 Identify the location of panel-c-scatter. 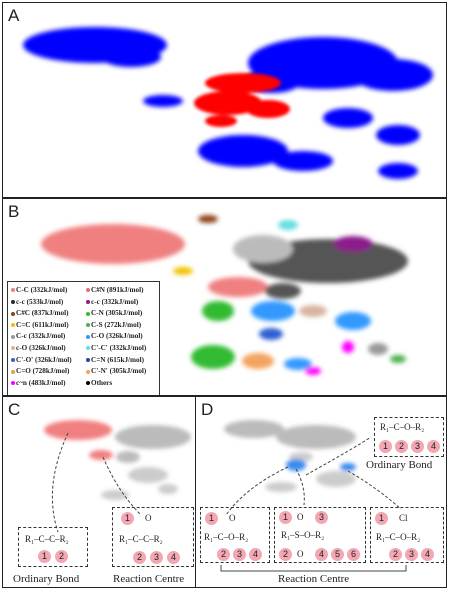
(117, 476).